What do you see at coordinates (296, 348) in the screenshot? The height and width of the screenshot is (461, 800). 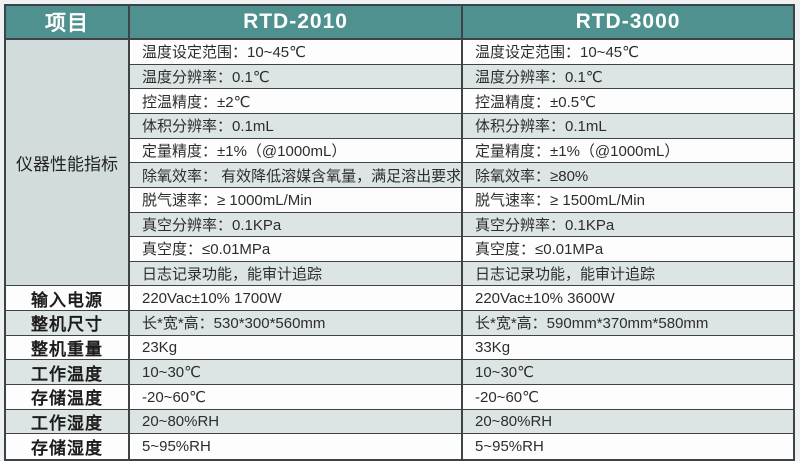 I see `spec-weight-rtd2010: 23Kg` at bounding box center [296, 348].